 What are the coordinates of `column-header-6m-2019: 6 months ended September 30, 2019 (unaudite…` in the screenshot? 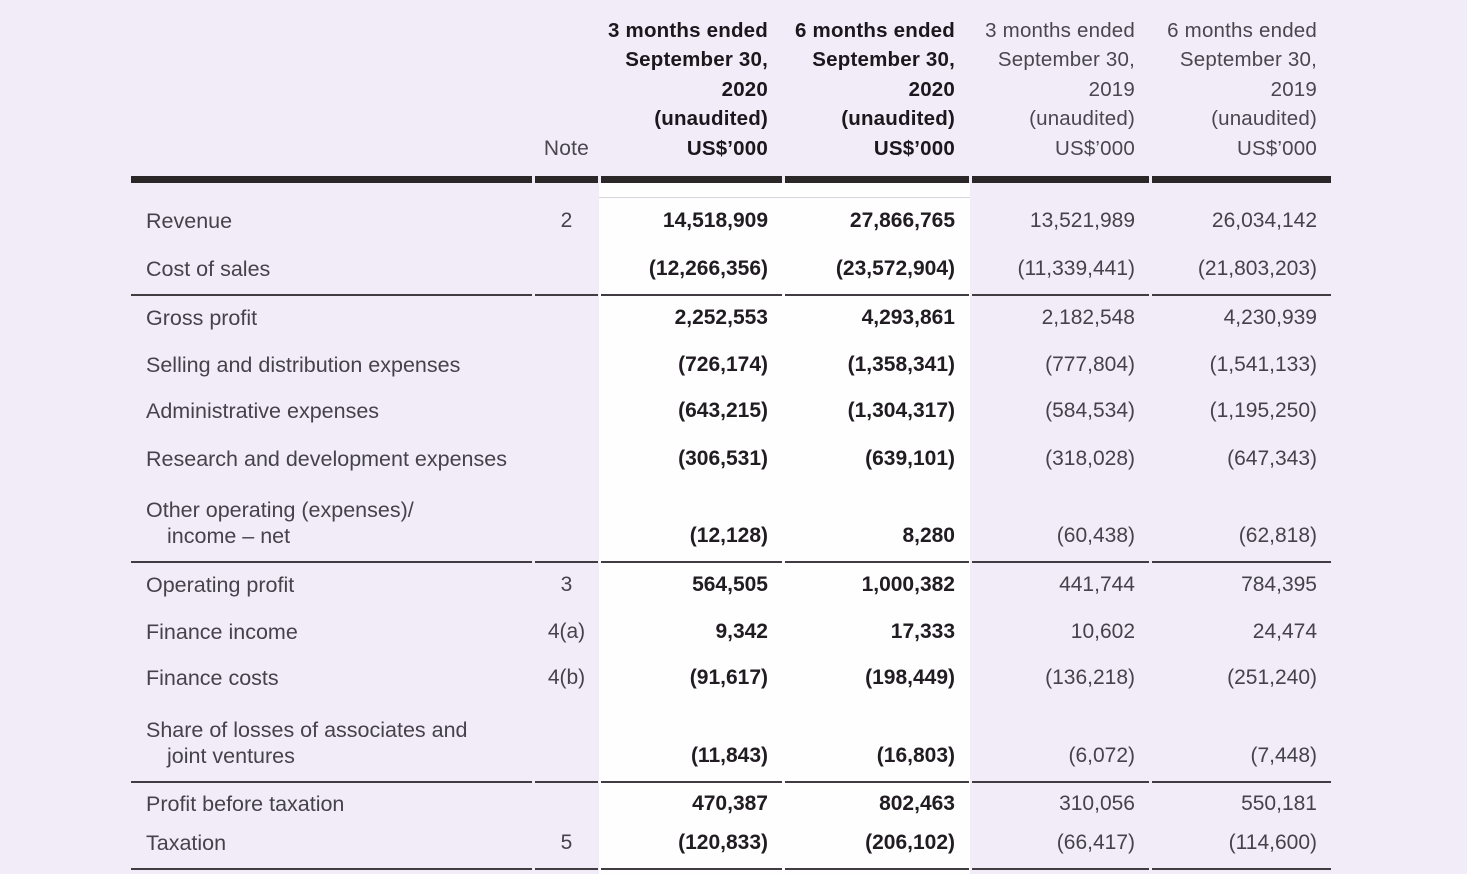 It's located at (1241, 91).